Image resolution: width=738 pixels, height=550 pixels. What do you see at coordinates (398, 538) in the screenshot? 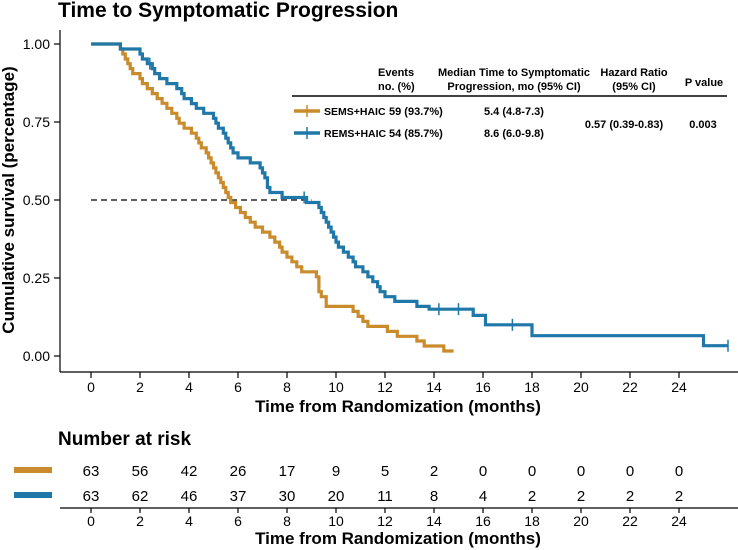
I see `risk-x-axis-label: Time from Randomization (months)` at bounding box center [398, 538].